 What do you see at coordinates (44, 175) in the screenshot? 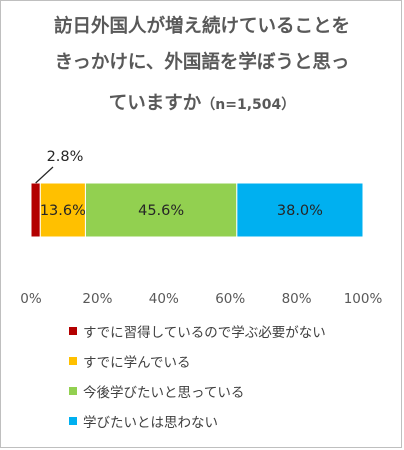
I see `data-label-leader-line` at bounding box center [44, 175].